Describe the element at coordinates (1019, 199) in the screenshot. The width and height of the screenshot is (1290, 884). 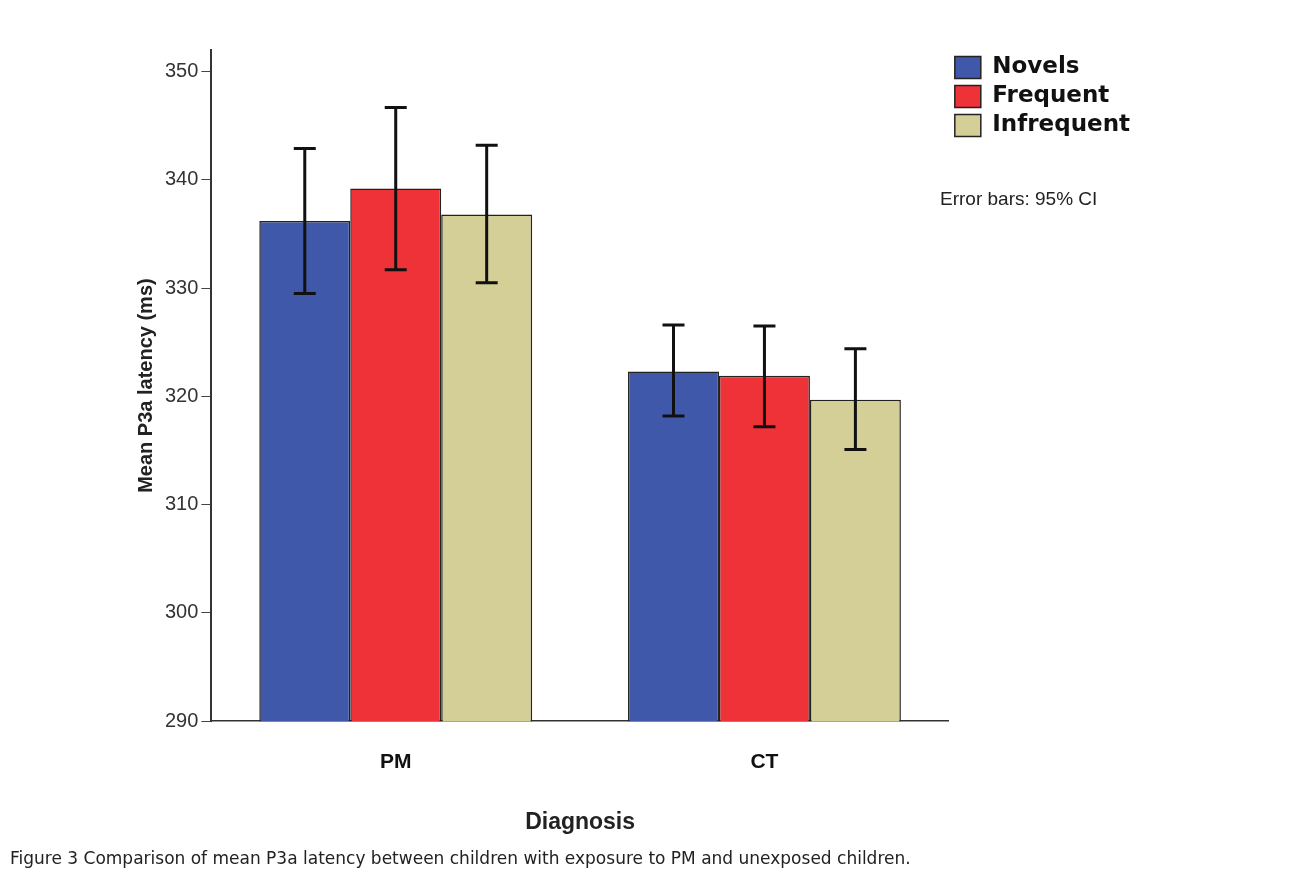
I see `annotation: Error bars: 95% CI` at that location.